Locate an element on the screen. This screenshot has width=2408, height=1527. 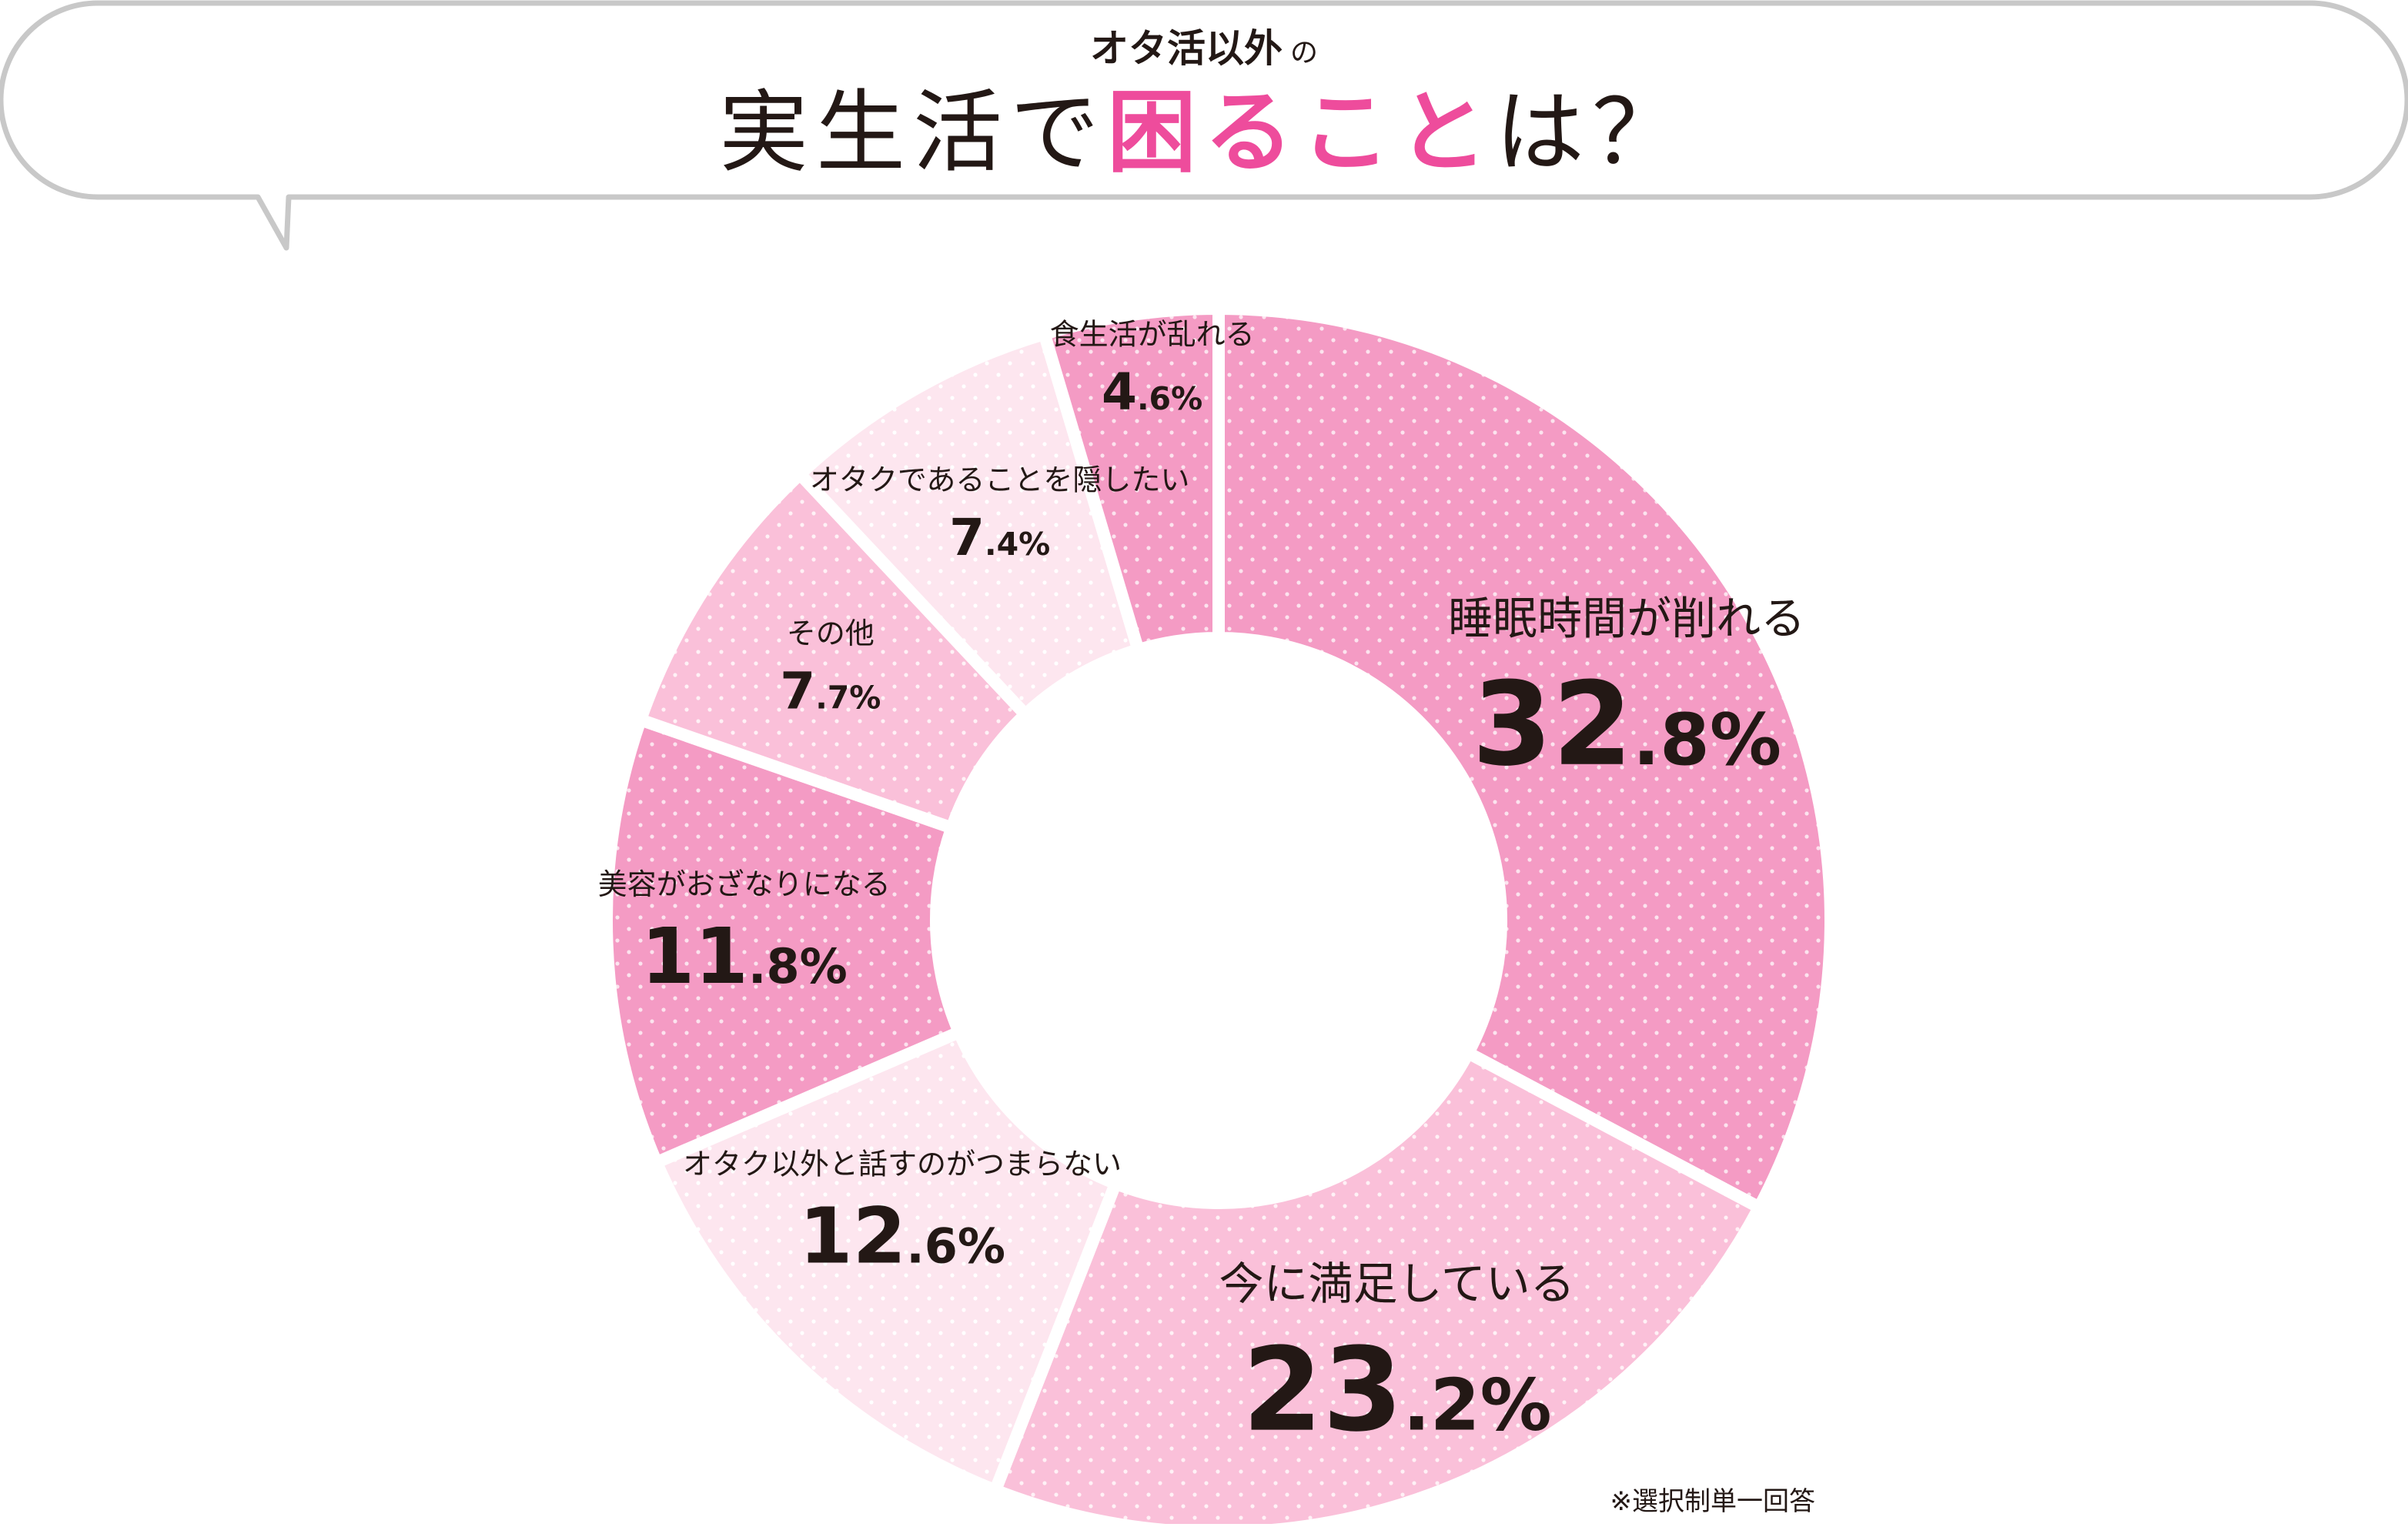
chart-title: 実生活で困ることは？ is located at coordinates (1204, 133).